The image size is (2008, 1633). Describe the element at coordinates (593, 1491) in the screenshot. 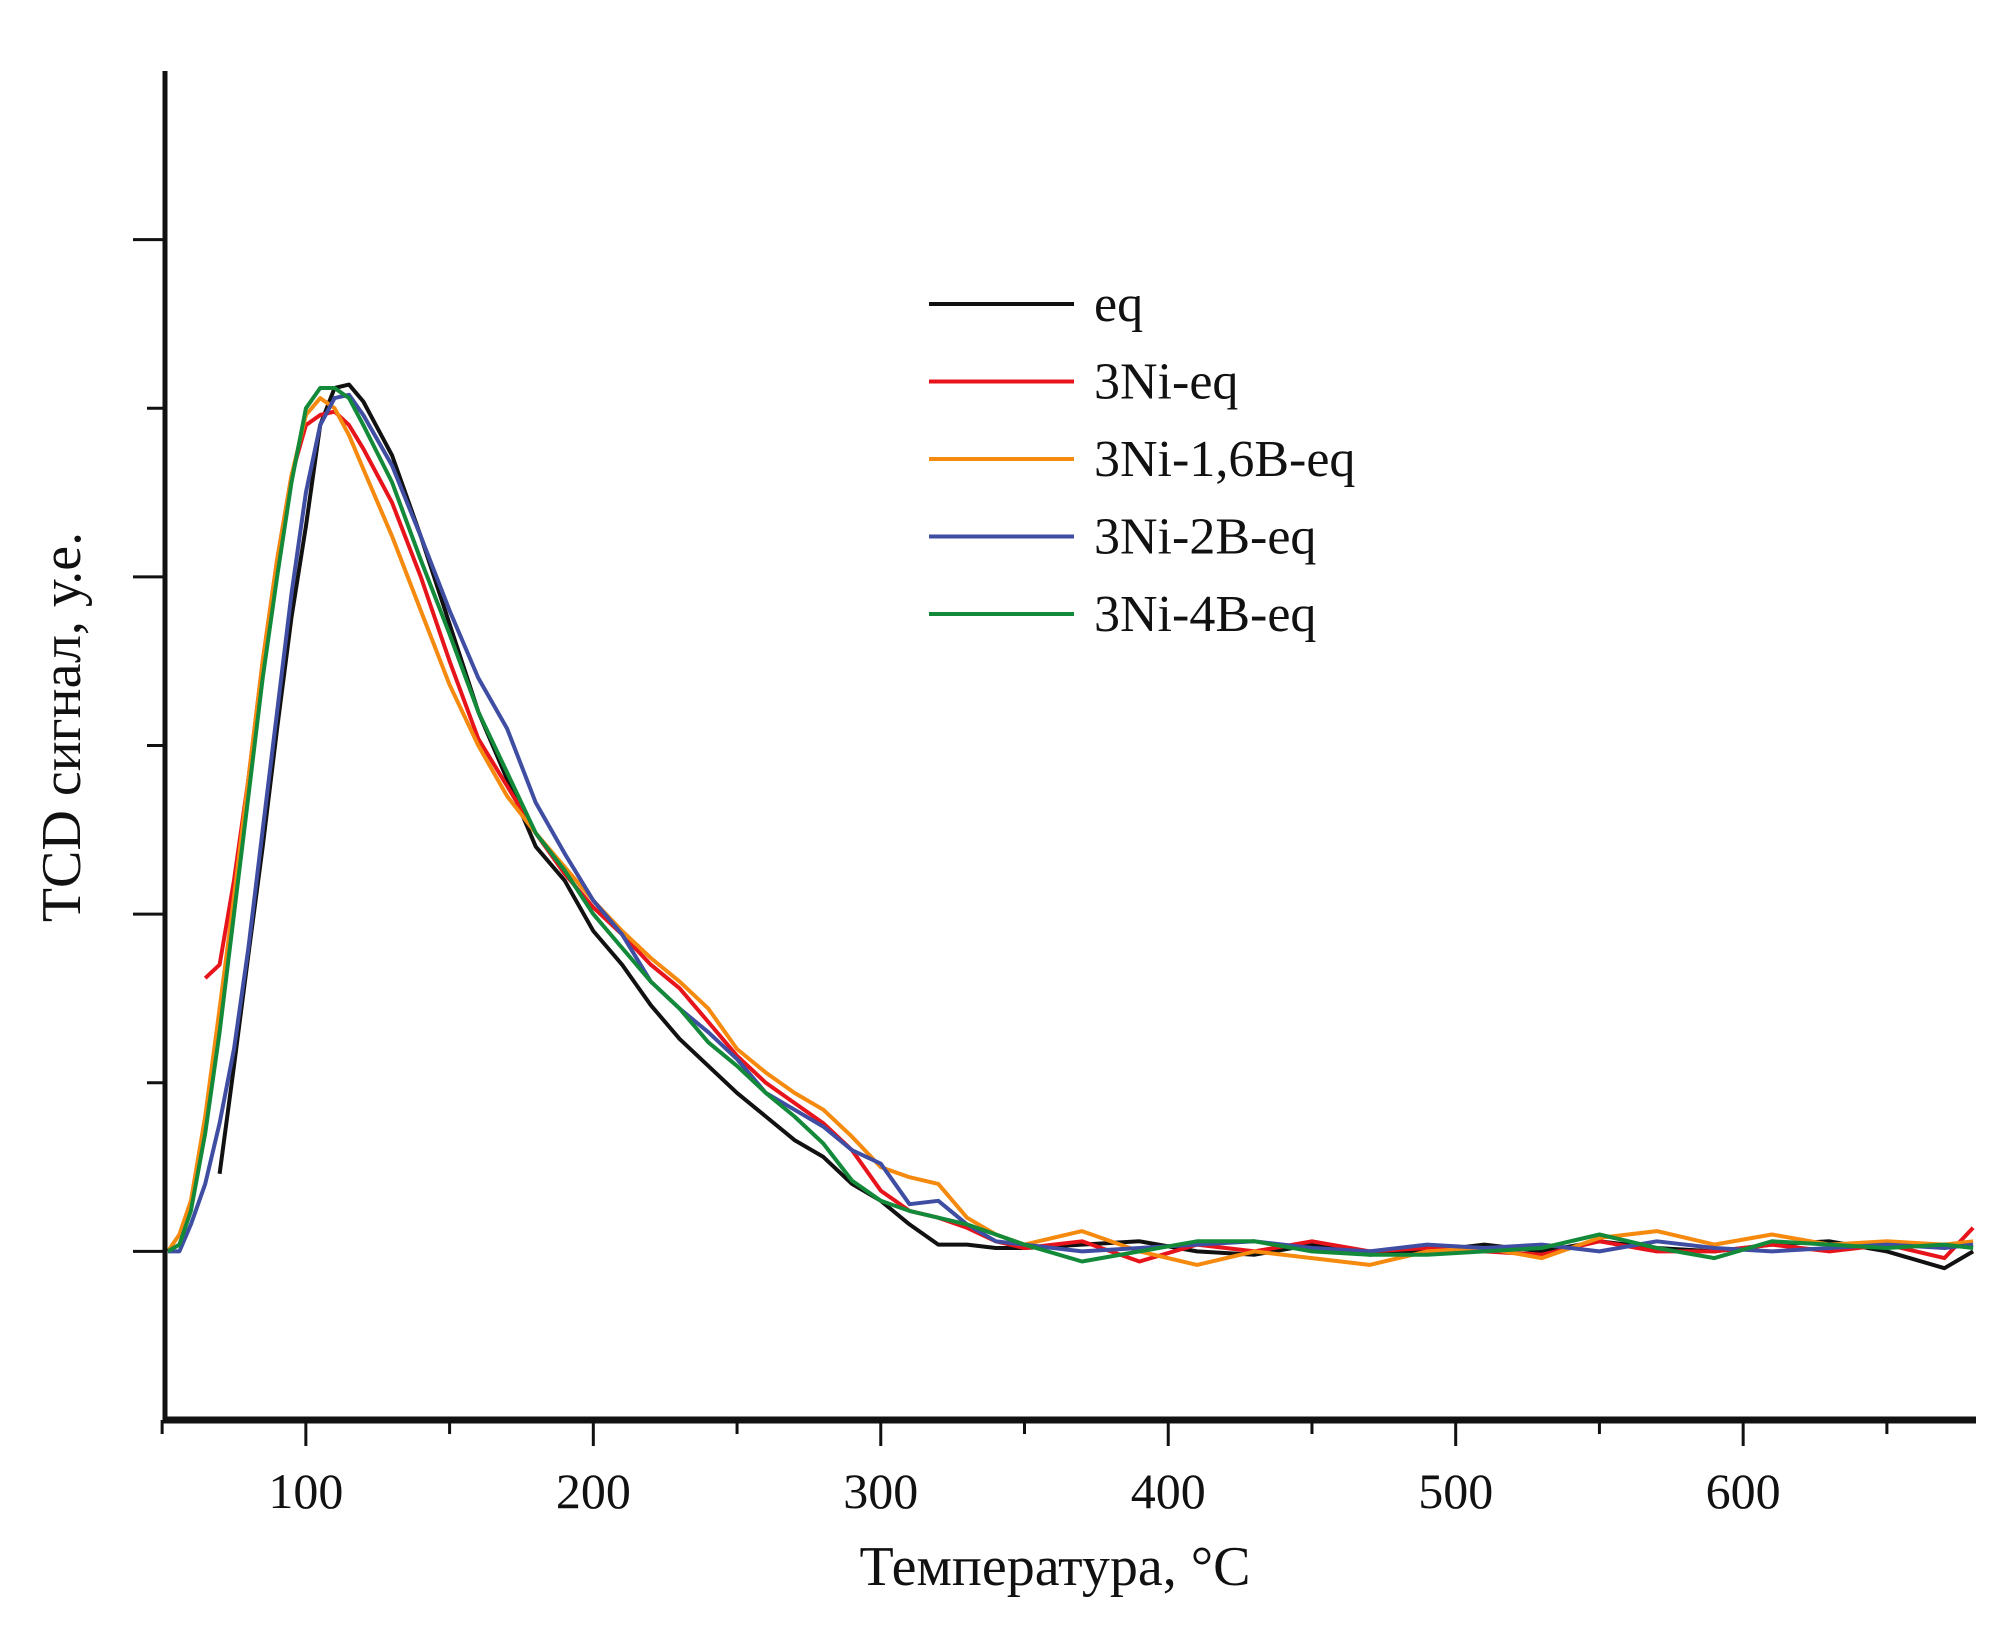

I see `x-tick-label: 200` at that location.